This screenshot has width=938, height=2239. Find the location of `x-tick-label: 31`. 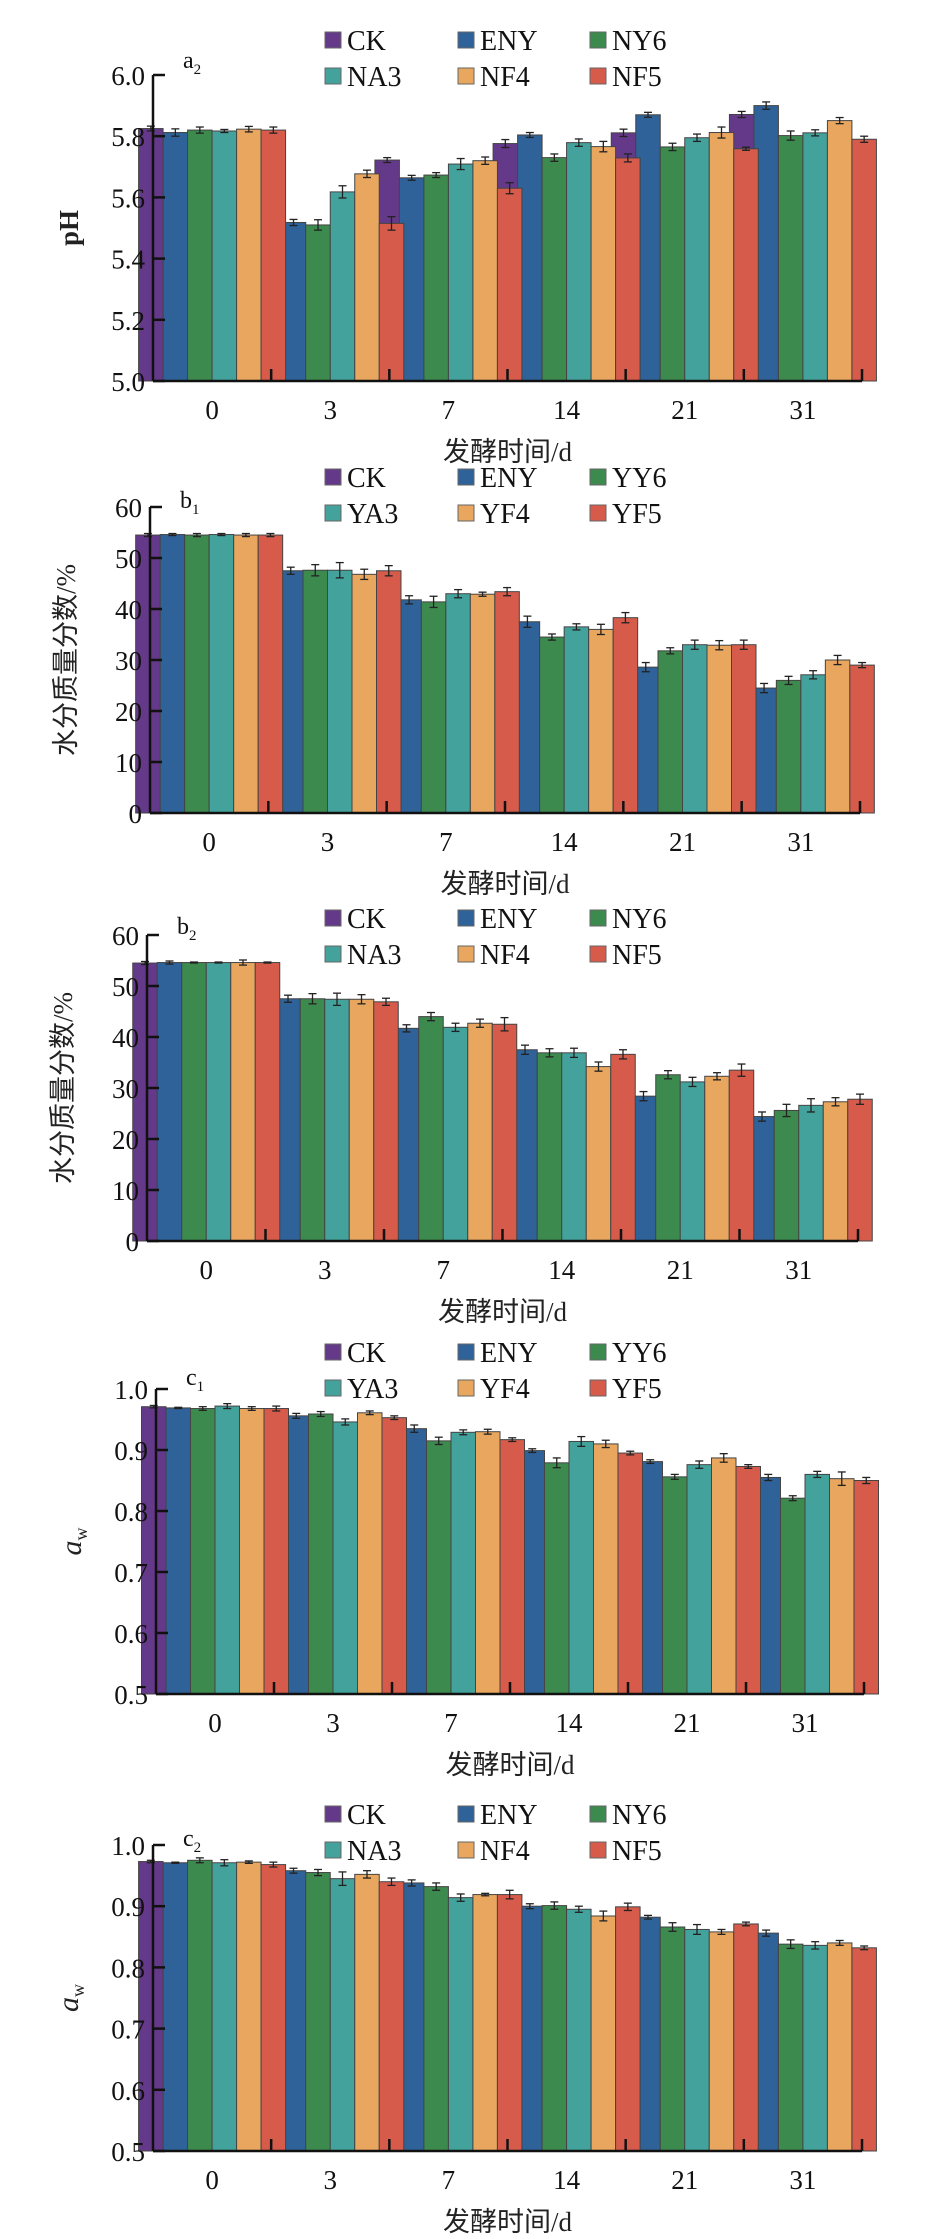

x-tick-label: 31 is located at coordinates (798, 1270).